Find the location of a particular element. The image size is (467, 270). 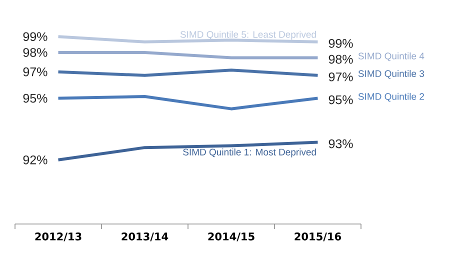

x-tick-label: 2013/14 is located at coordinates (145, 237).